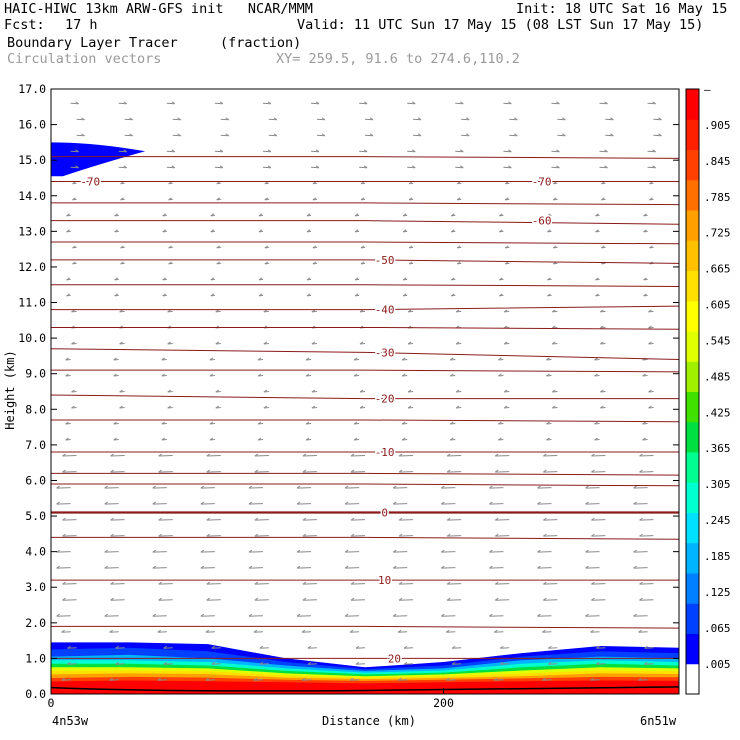  I want to click on y-axis-title: Height (km), so click(10, 389).